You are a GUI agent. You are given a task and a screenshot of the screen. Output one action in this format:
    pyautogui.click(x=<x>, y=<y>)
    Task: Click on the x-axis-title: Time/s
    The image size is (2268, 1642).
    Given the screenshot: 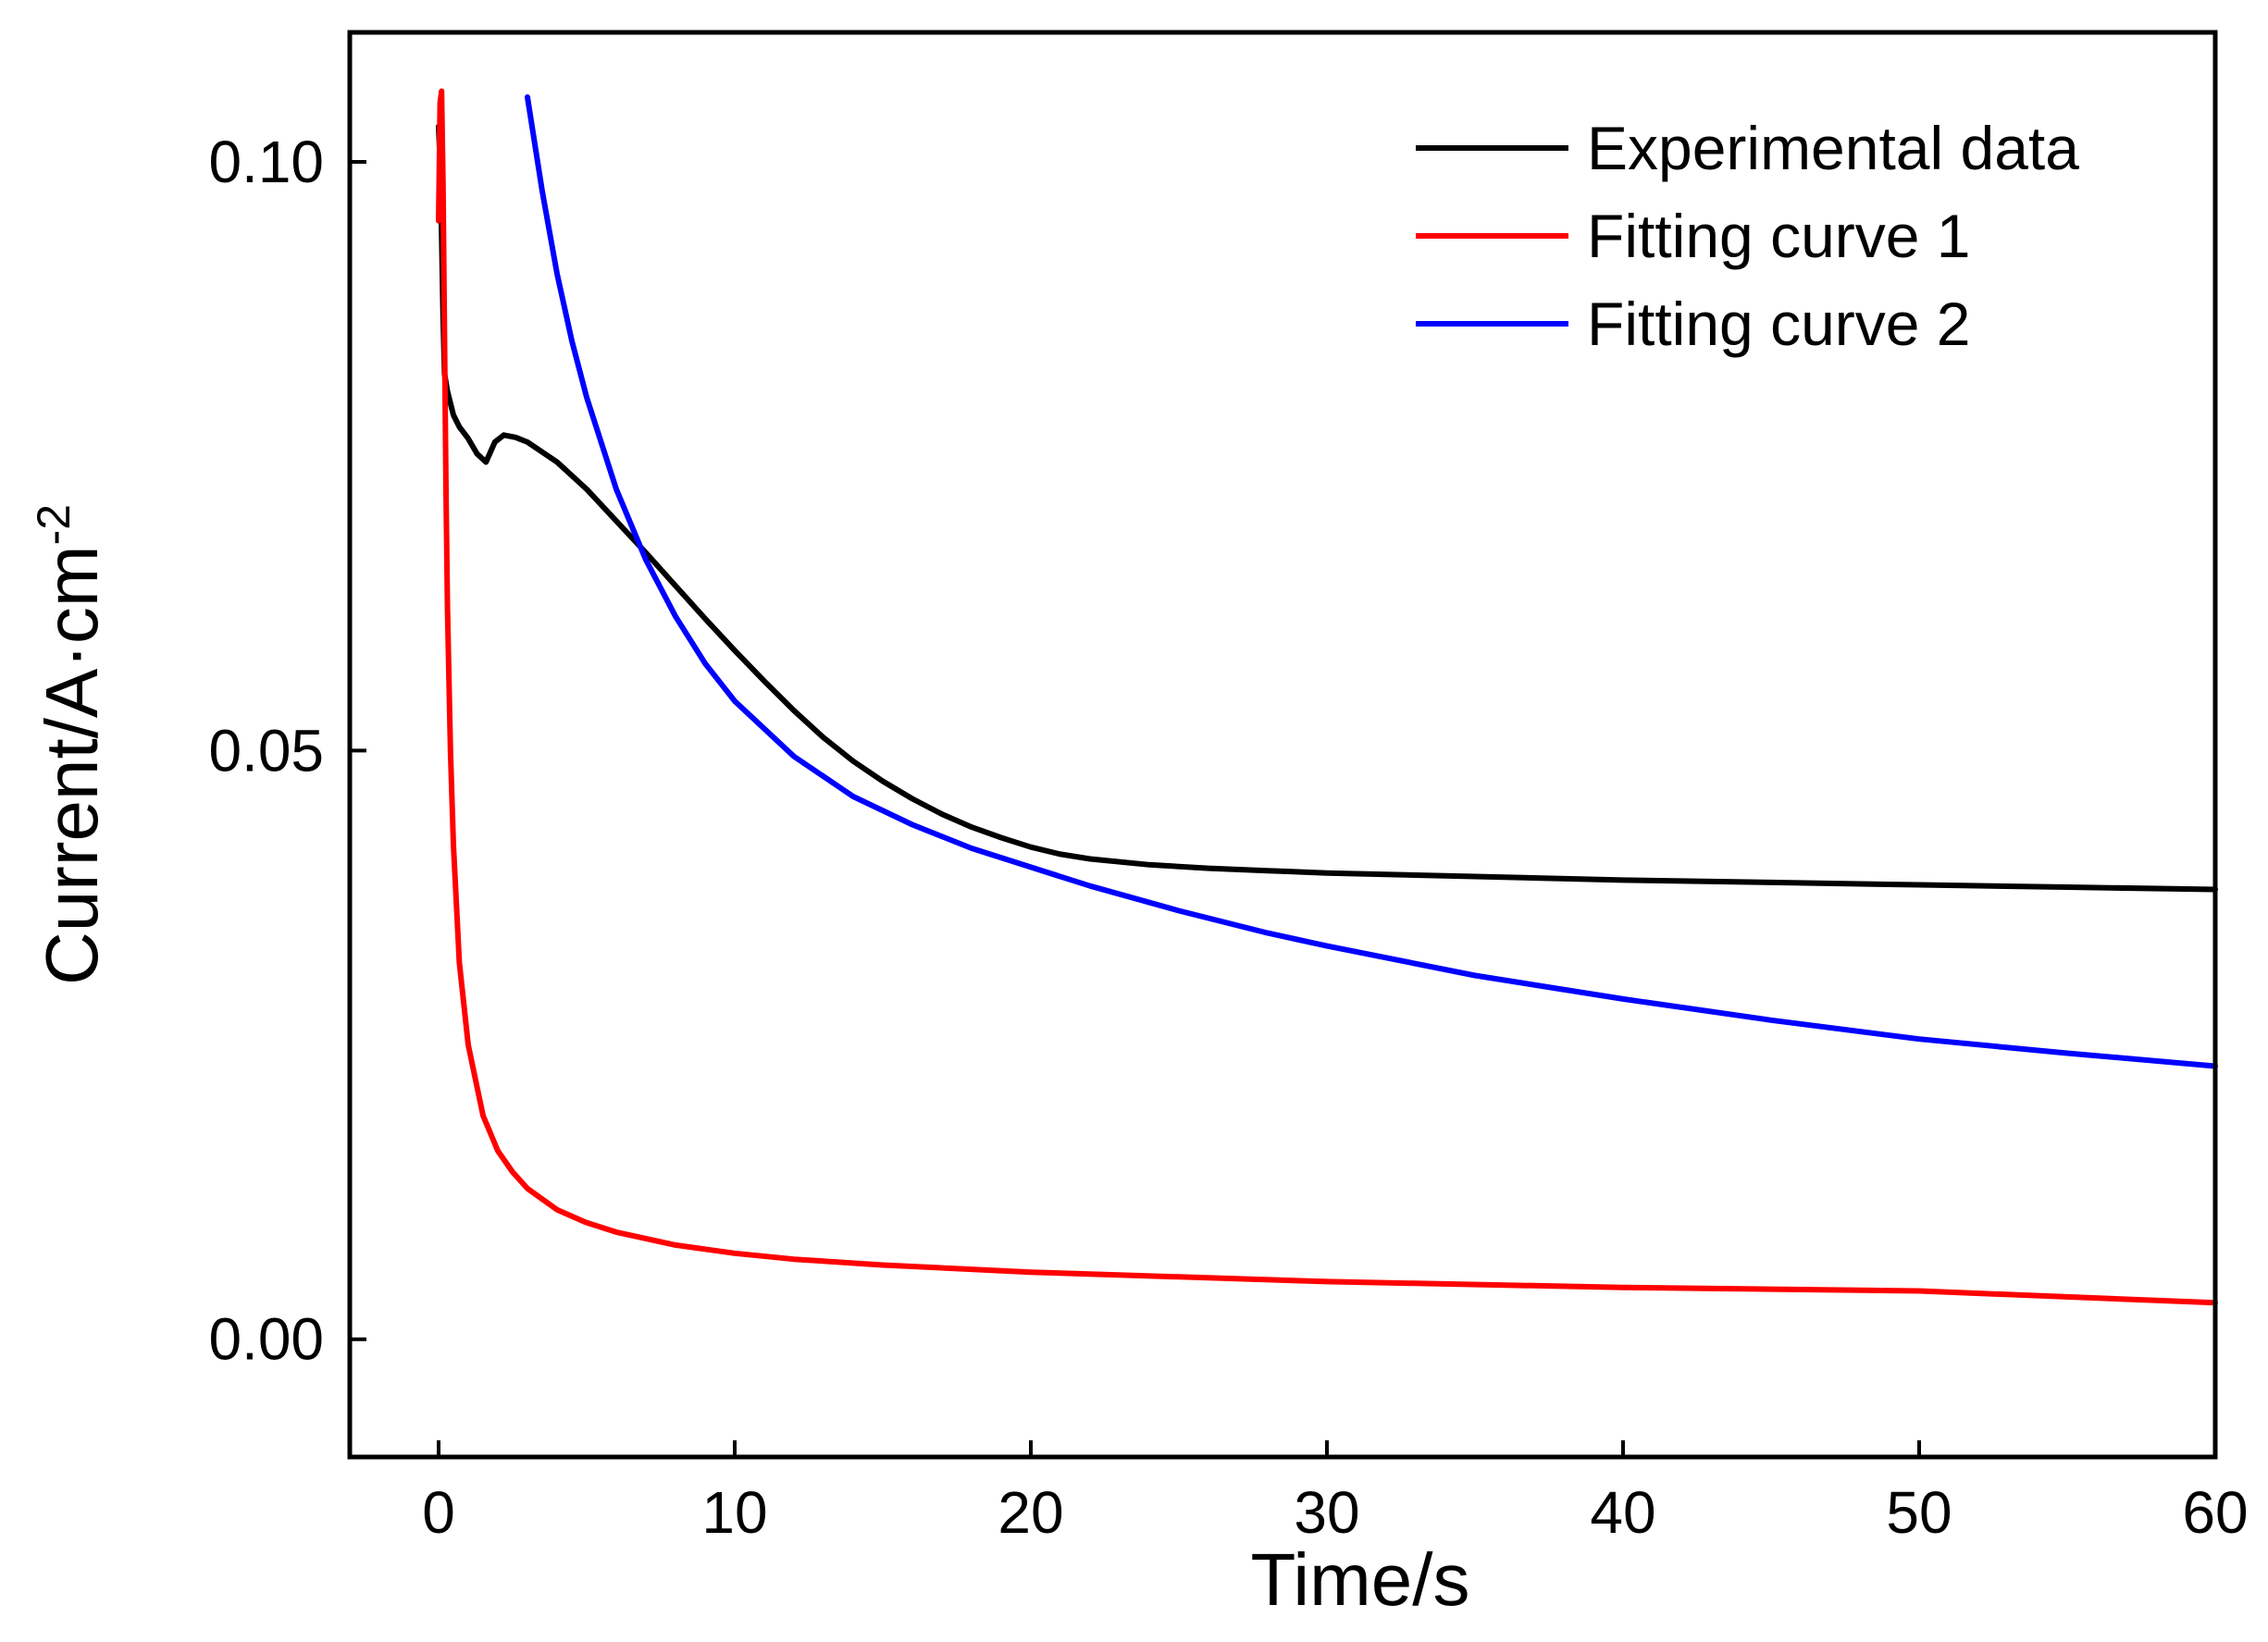 What is the action you would take?
    pyautogui.click(x=1359, y=1580)
    